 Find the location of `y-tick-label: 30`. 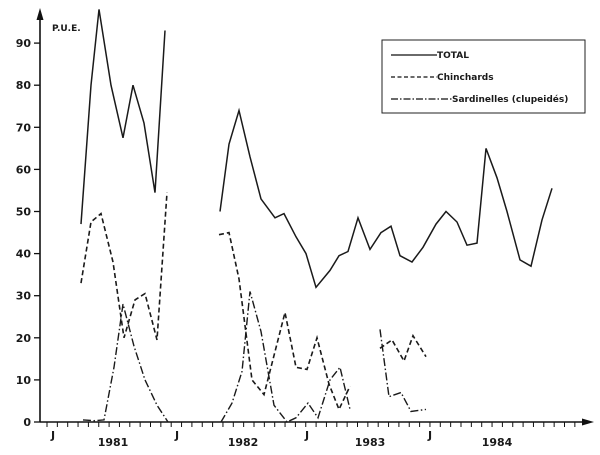

y-tick-label: 30 is located at coordinates (24, 296).